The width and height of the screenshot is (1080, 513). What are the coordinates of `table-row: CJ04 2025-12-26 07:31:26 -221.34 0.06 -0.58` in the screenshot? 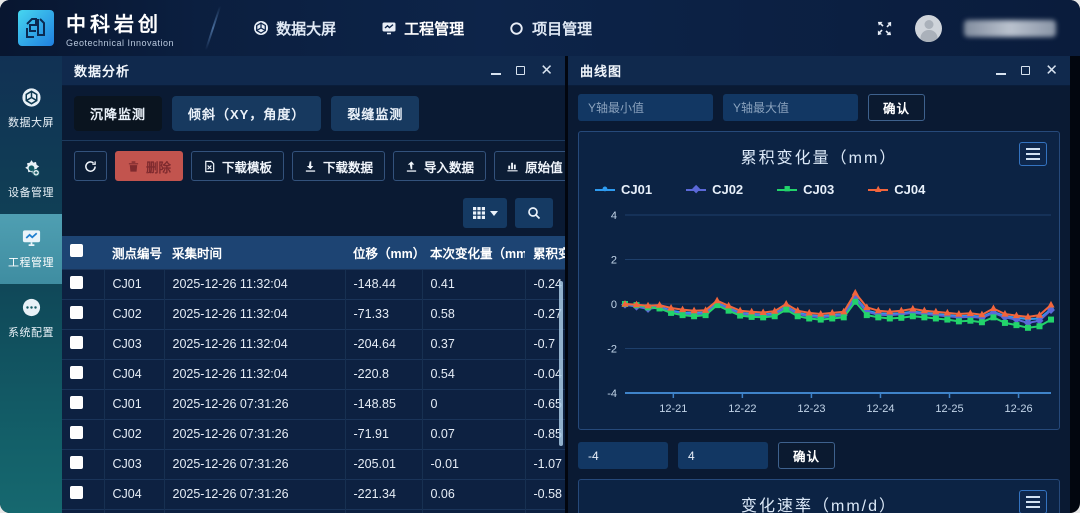 It's located at (313, 493).